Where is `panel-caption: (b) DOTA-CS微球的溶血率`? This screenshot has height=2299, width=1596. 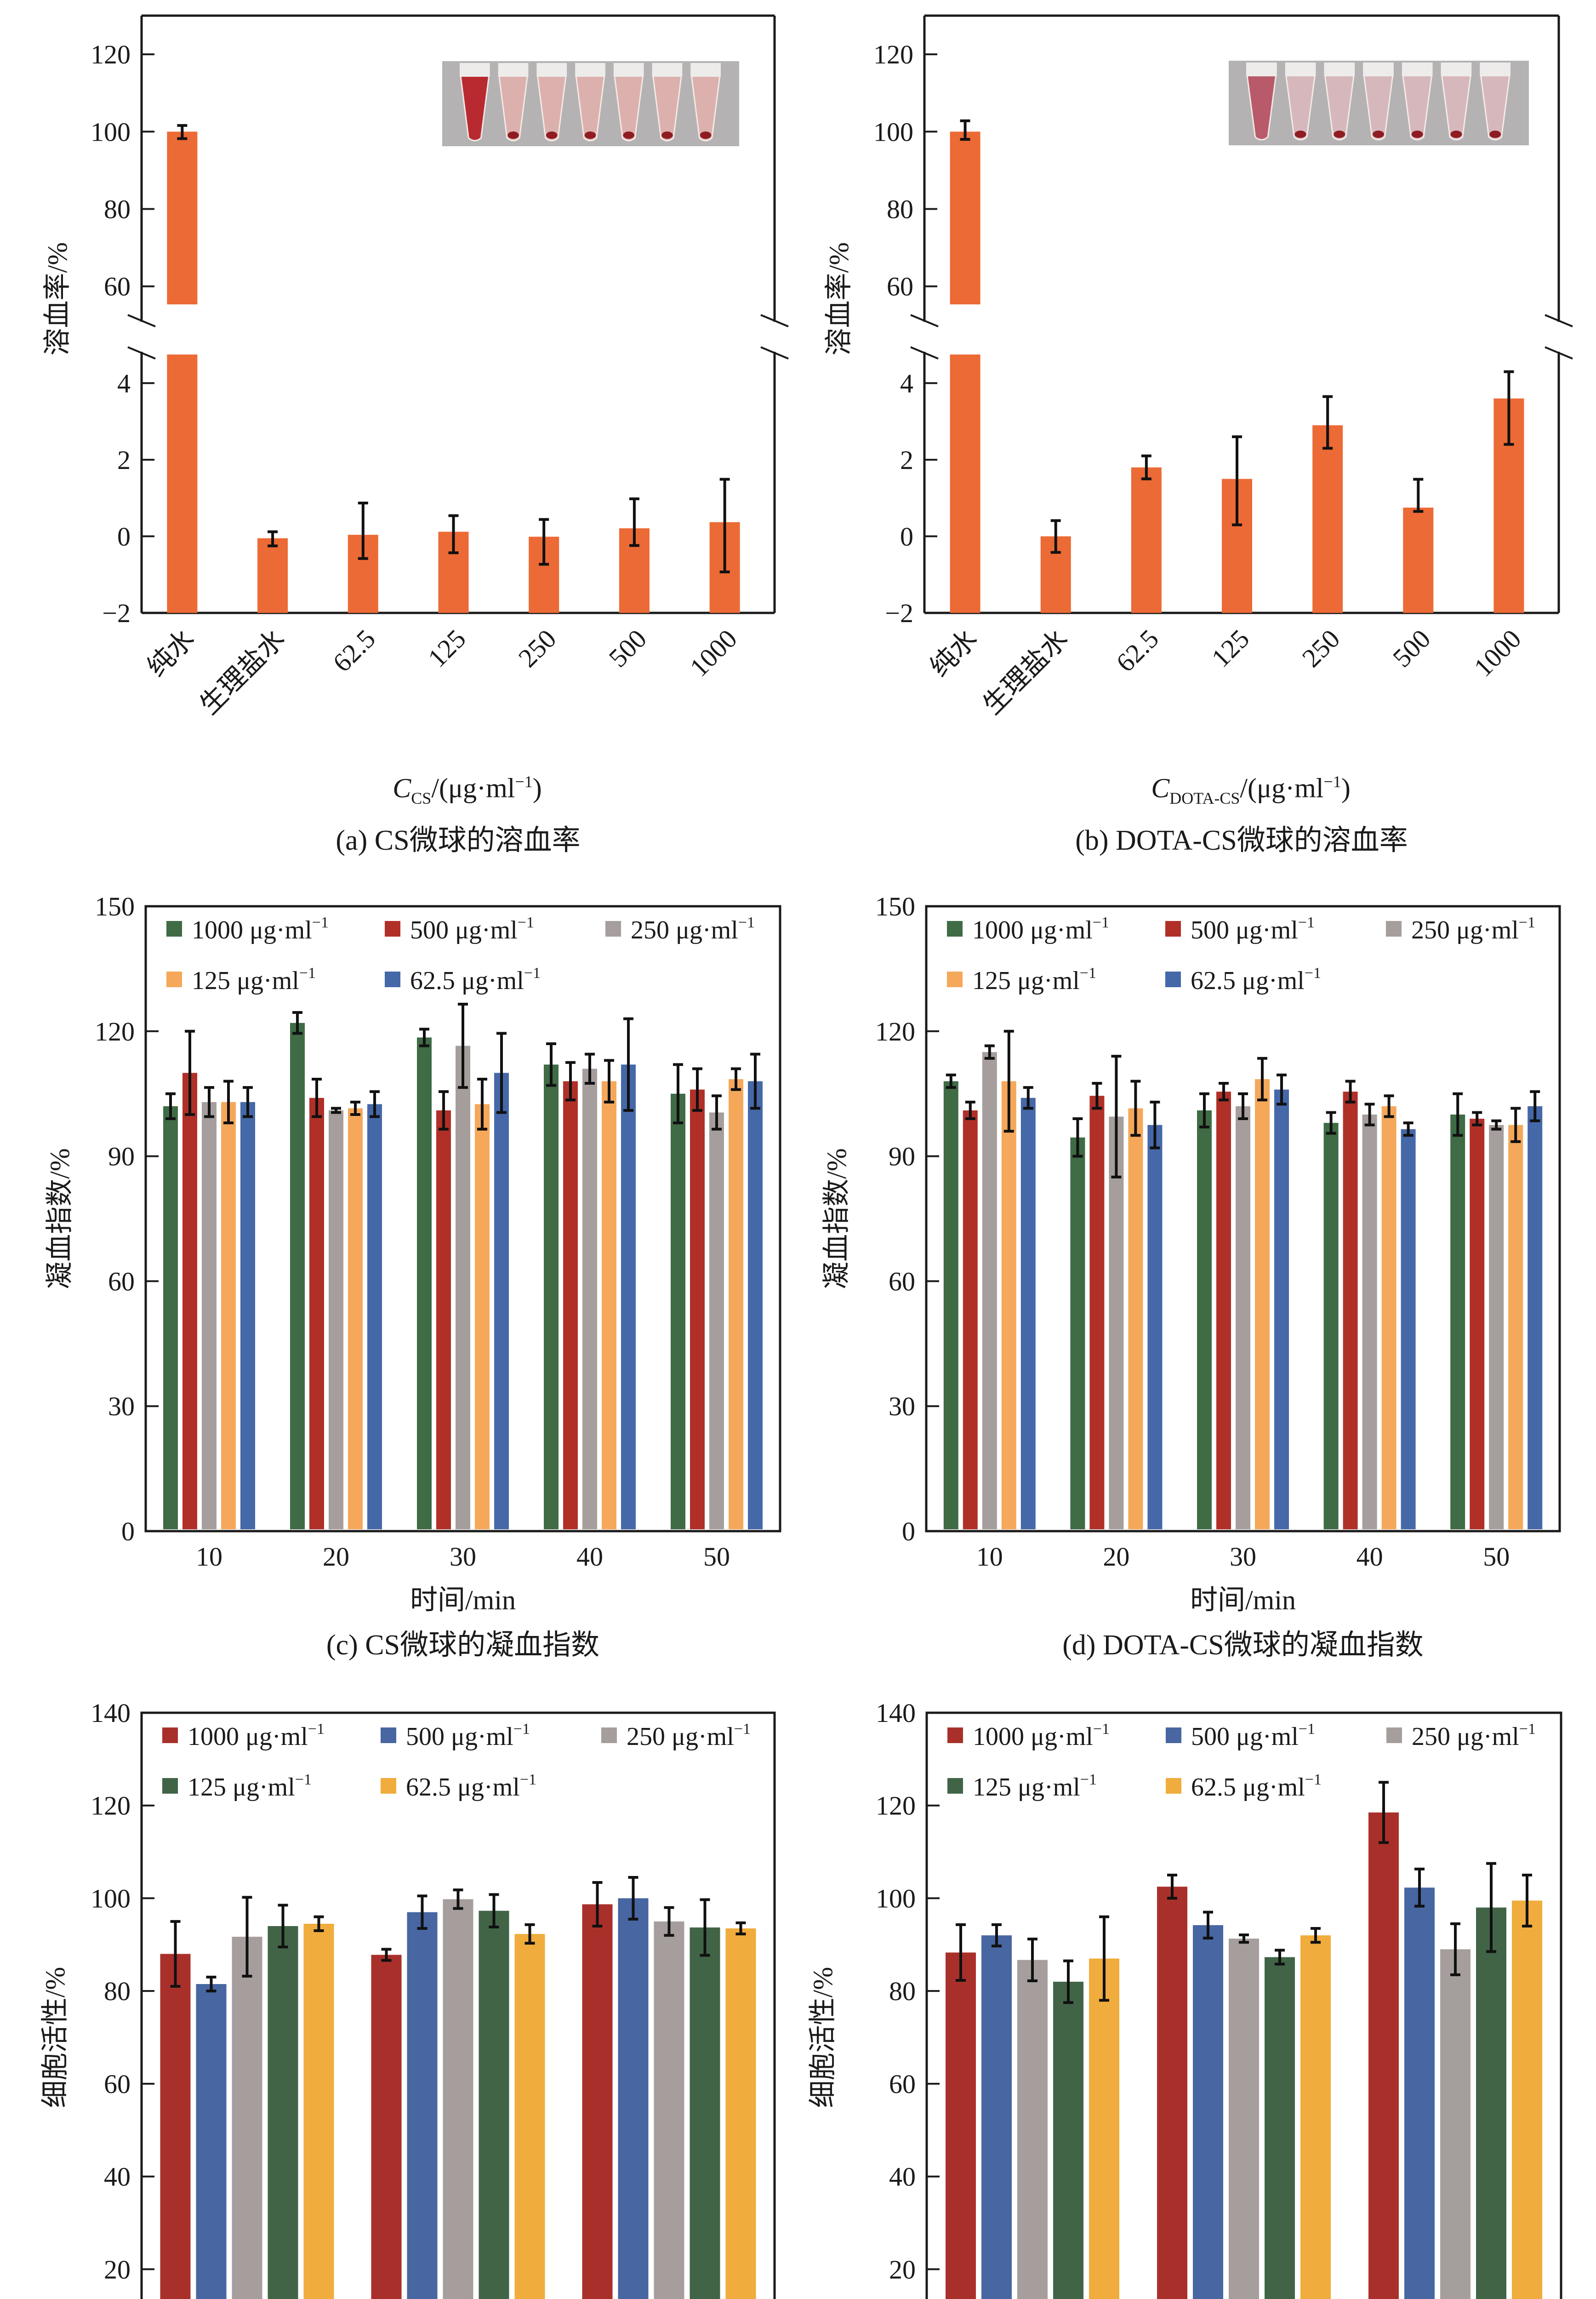 panel-caption: (b) DOTA-CS微球的溶血率 is located at coordinates (1241, 840).